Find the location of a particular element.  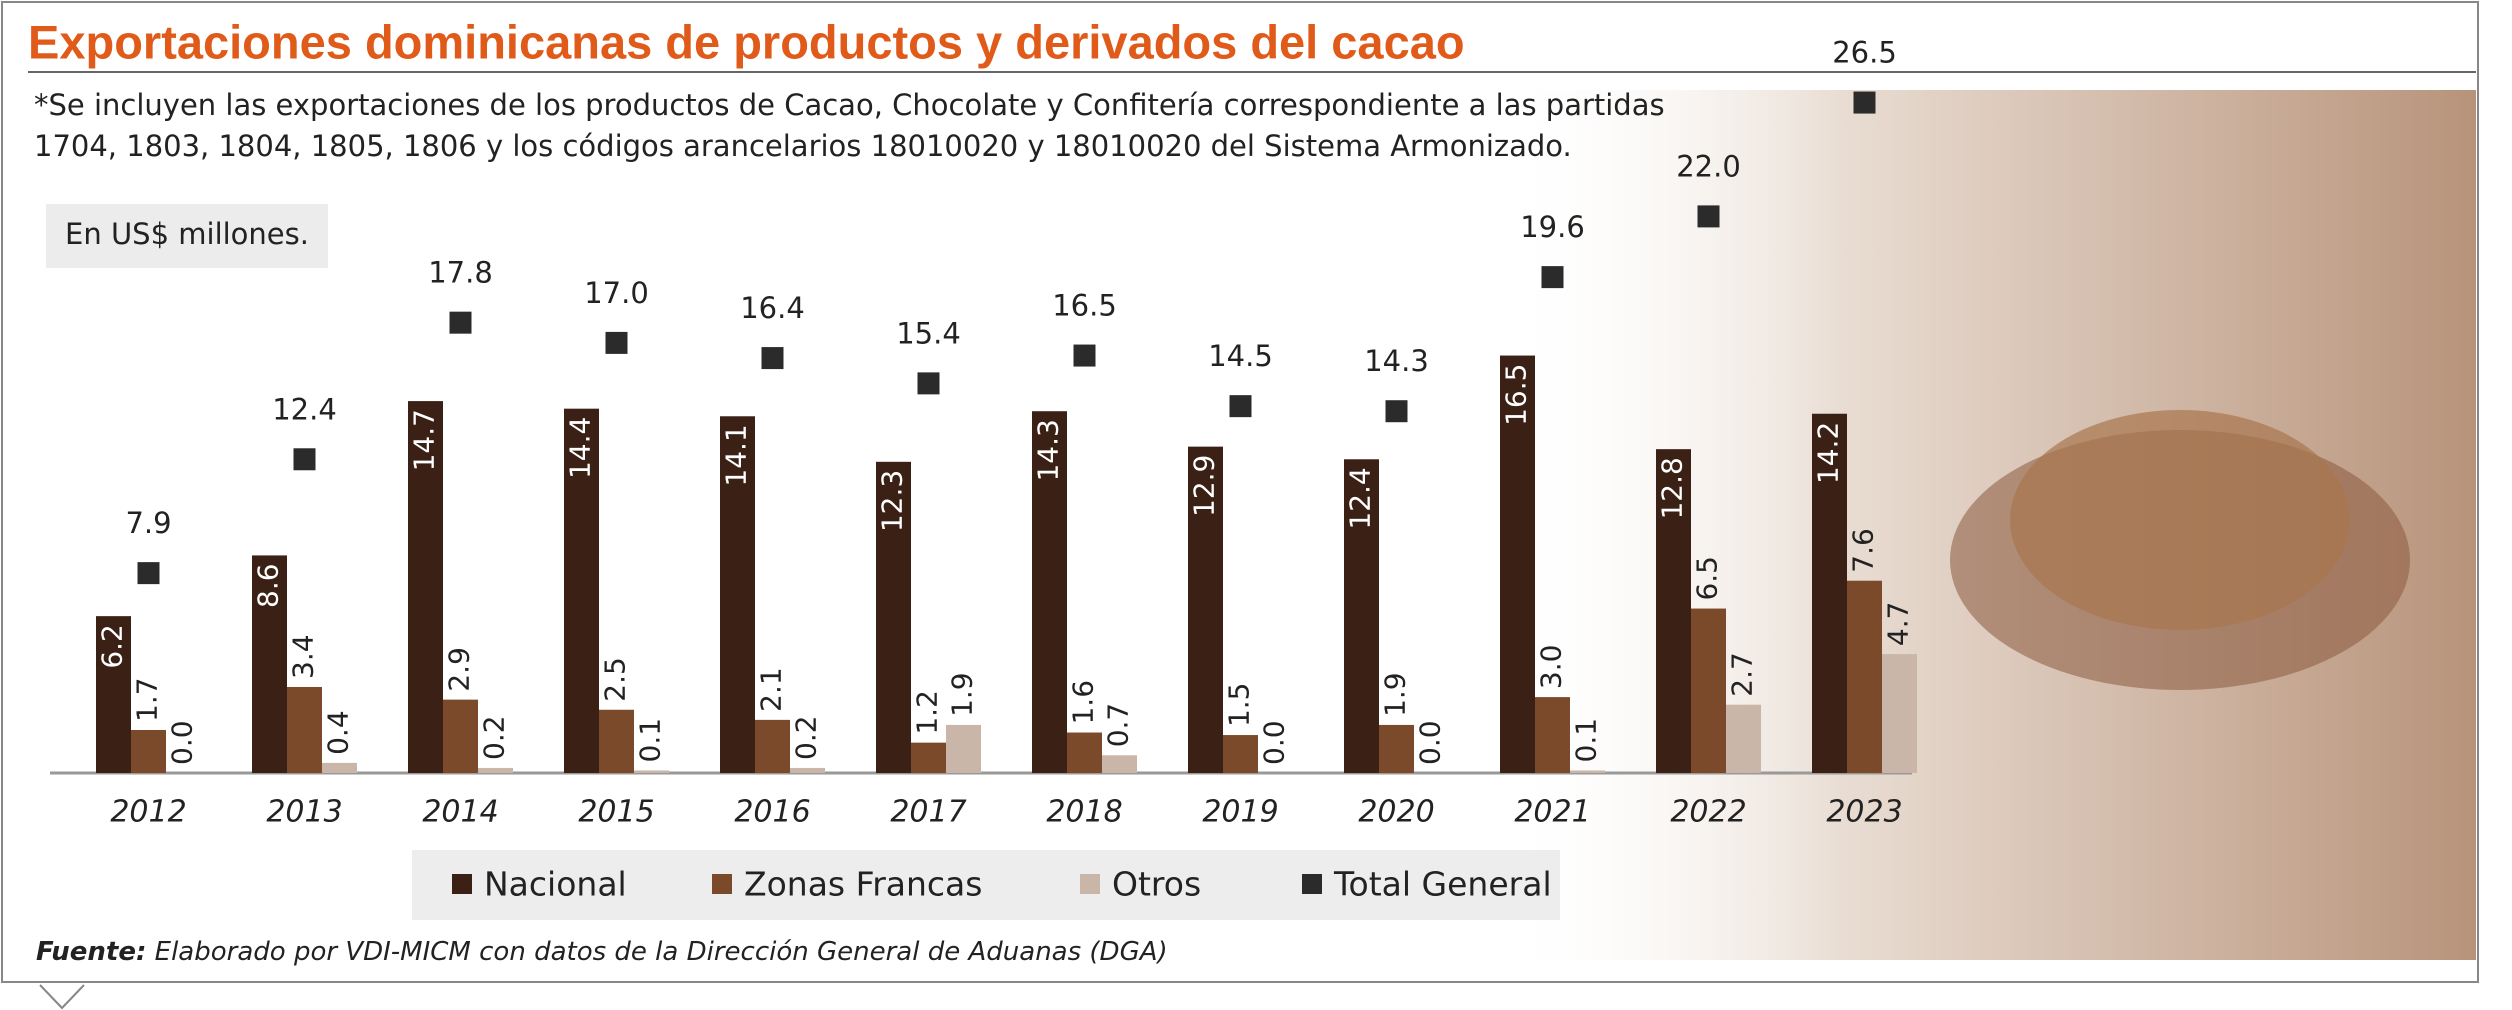

legend-label: Nacional is located at coordinates (555, 884).